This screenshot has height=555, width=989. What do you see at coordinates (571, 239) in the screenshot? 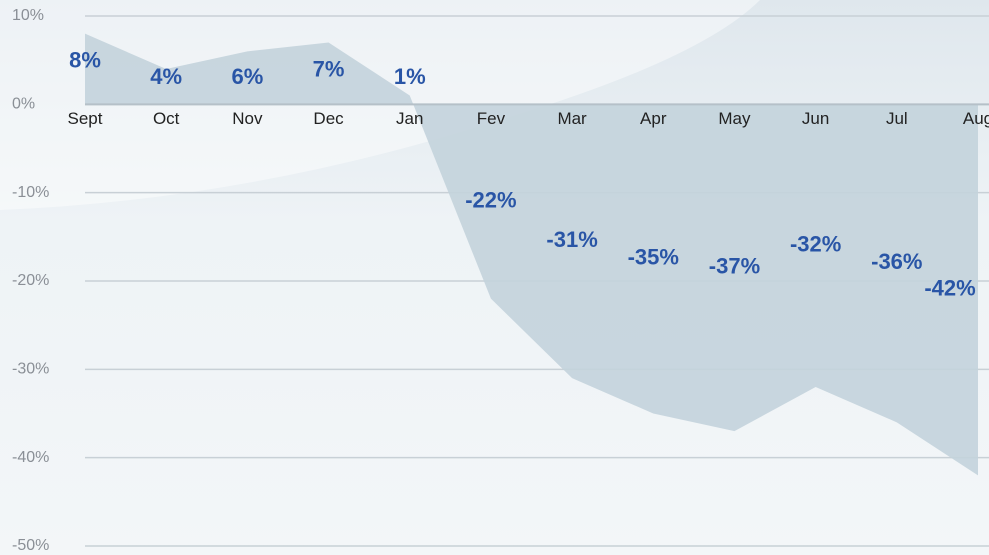
I see `value-label: -31%` at bounding box center [571, 239].